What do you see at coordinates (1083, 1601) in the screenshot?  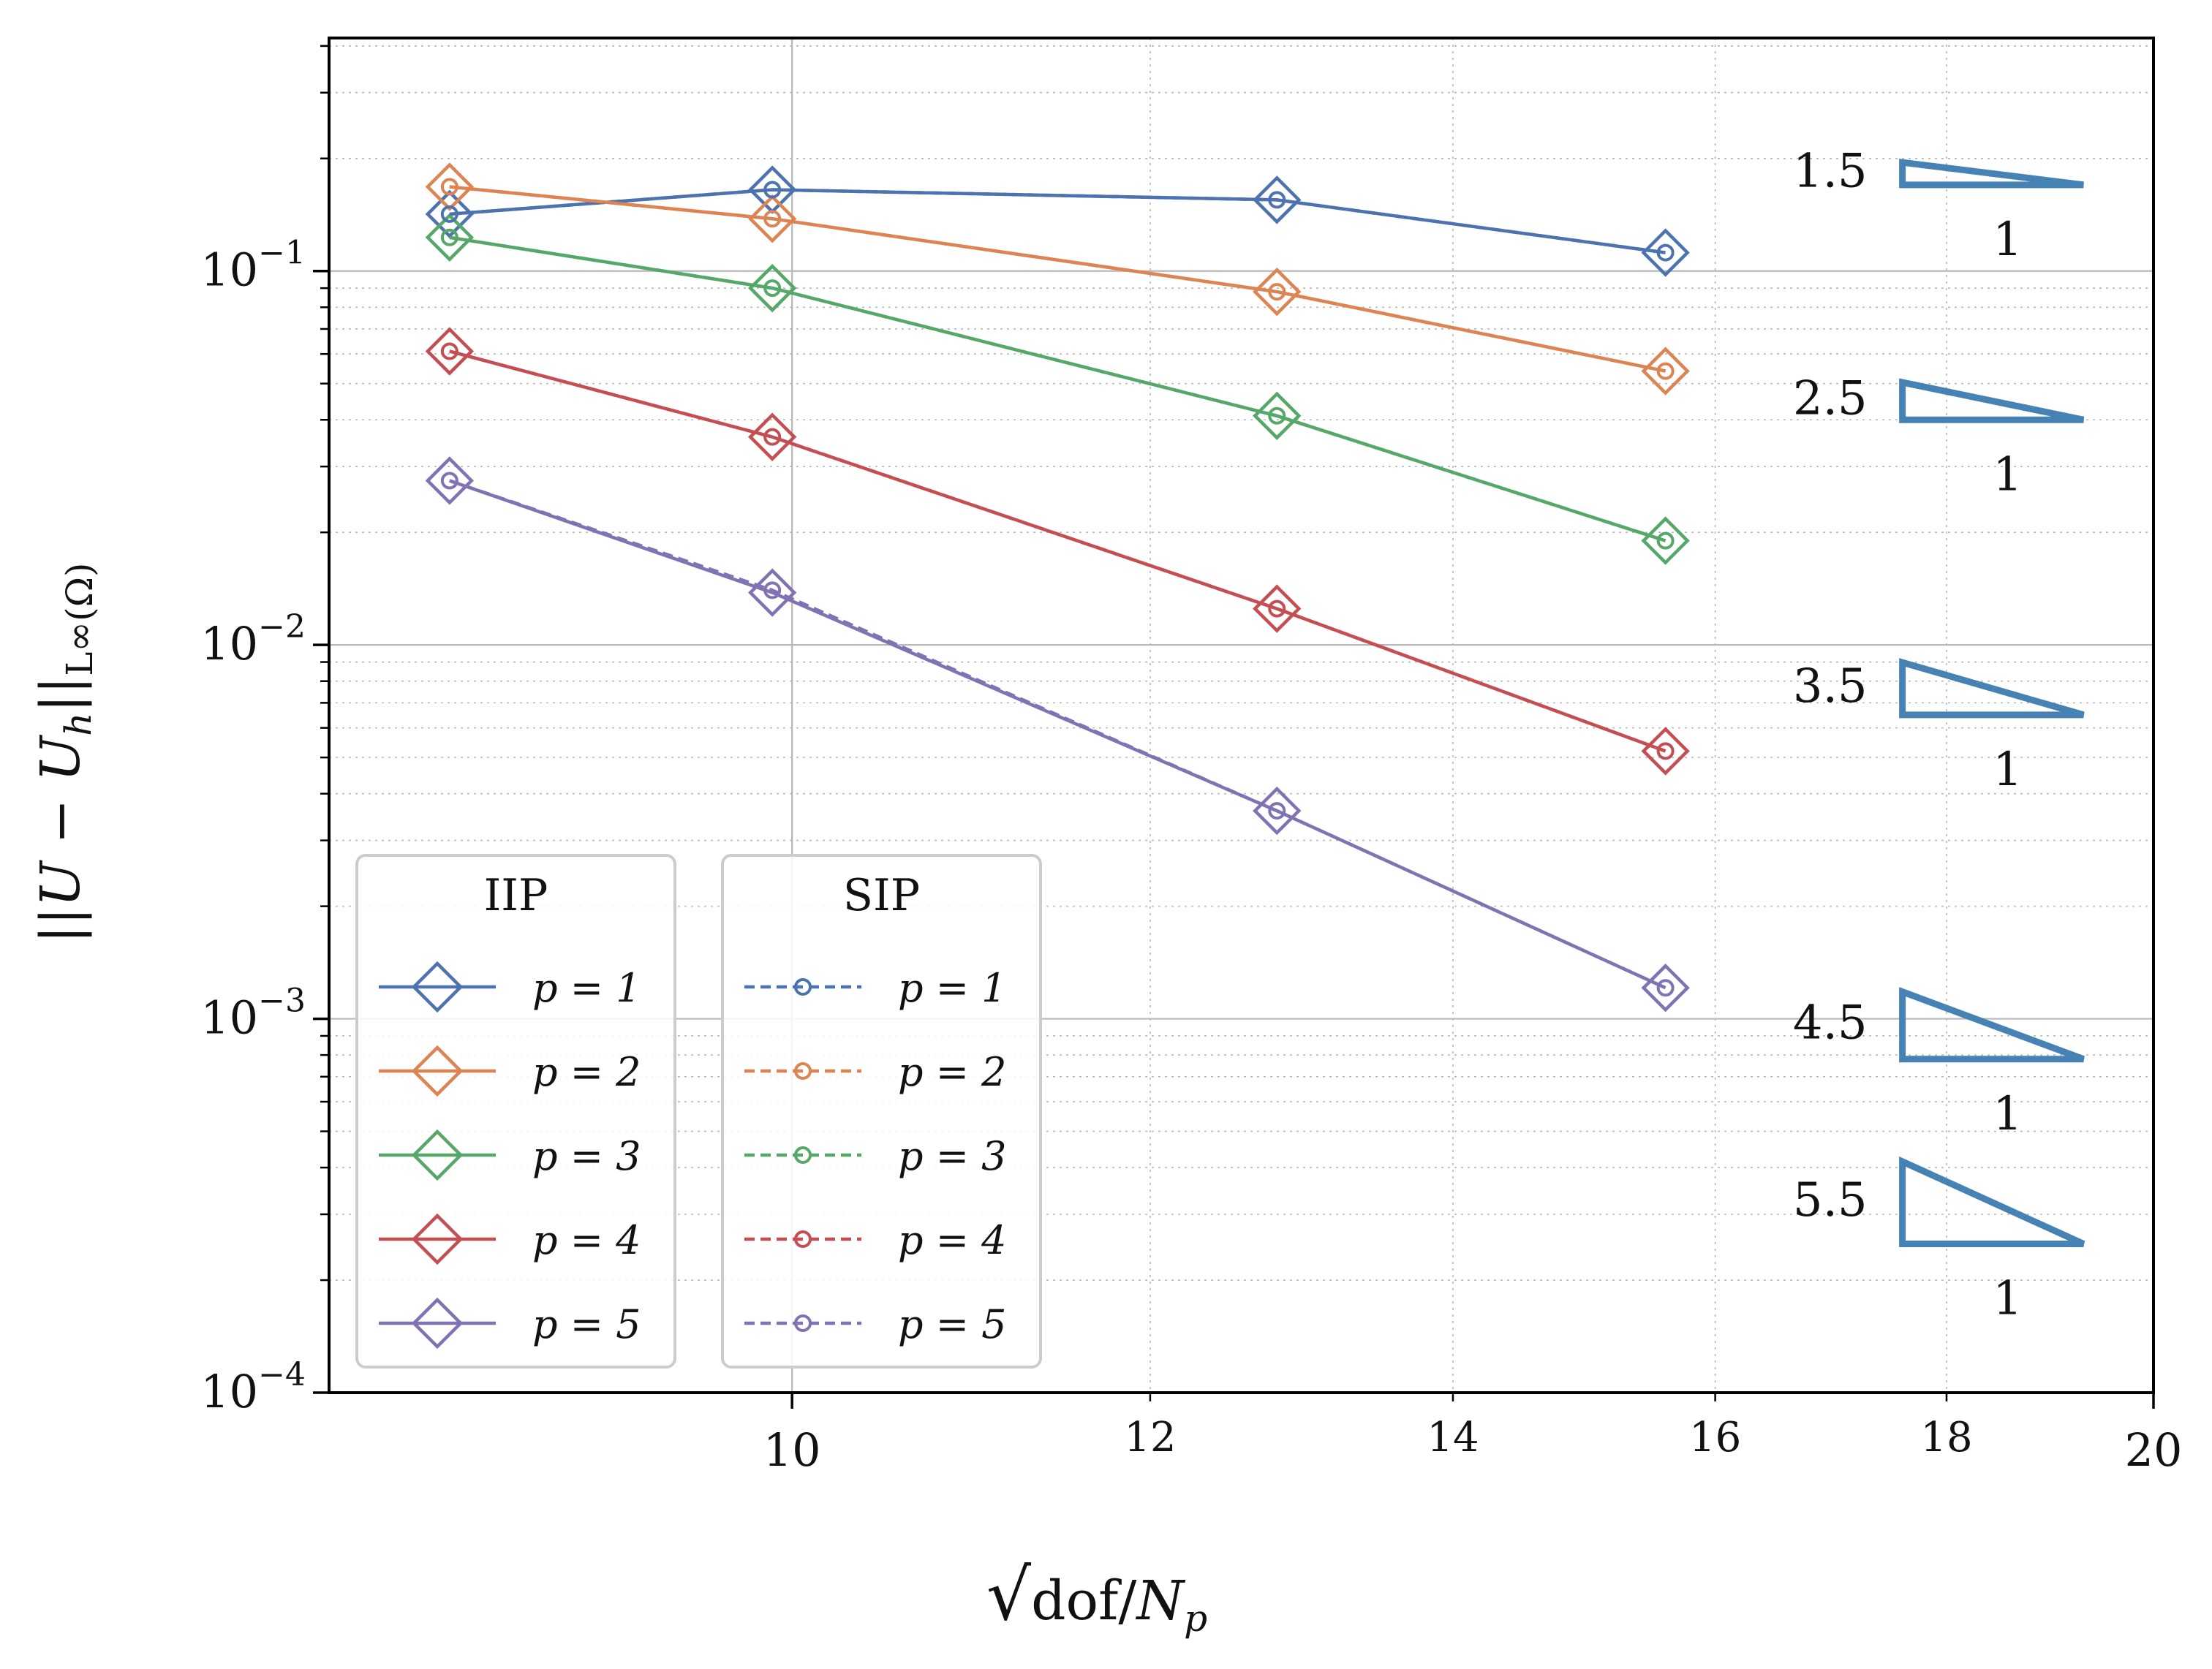 I see `x-axis-label-text: dof/` at bounding box center [1083, 1601].